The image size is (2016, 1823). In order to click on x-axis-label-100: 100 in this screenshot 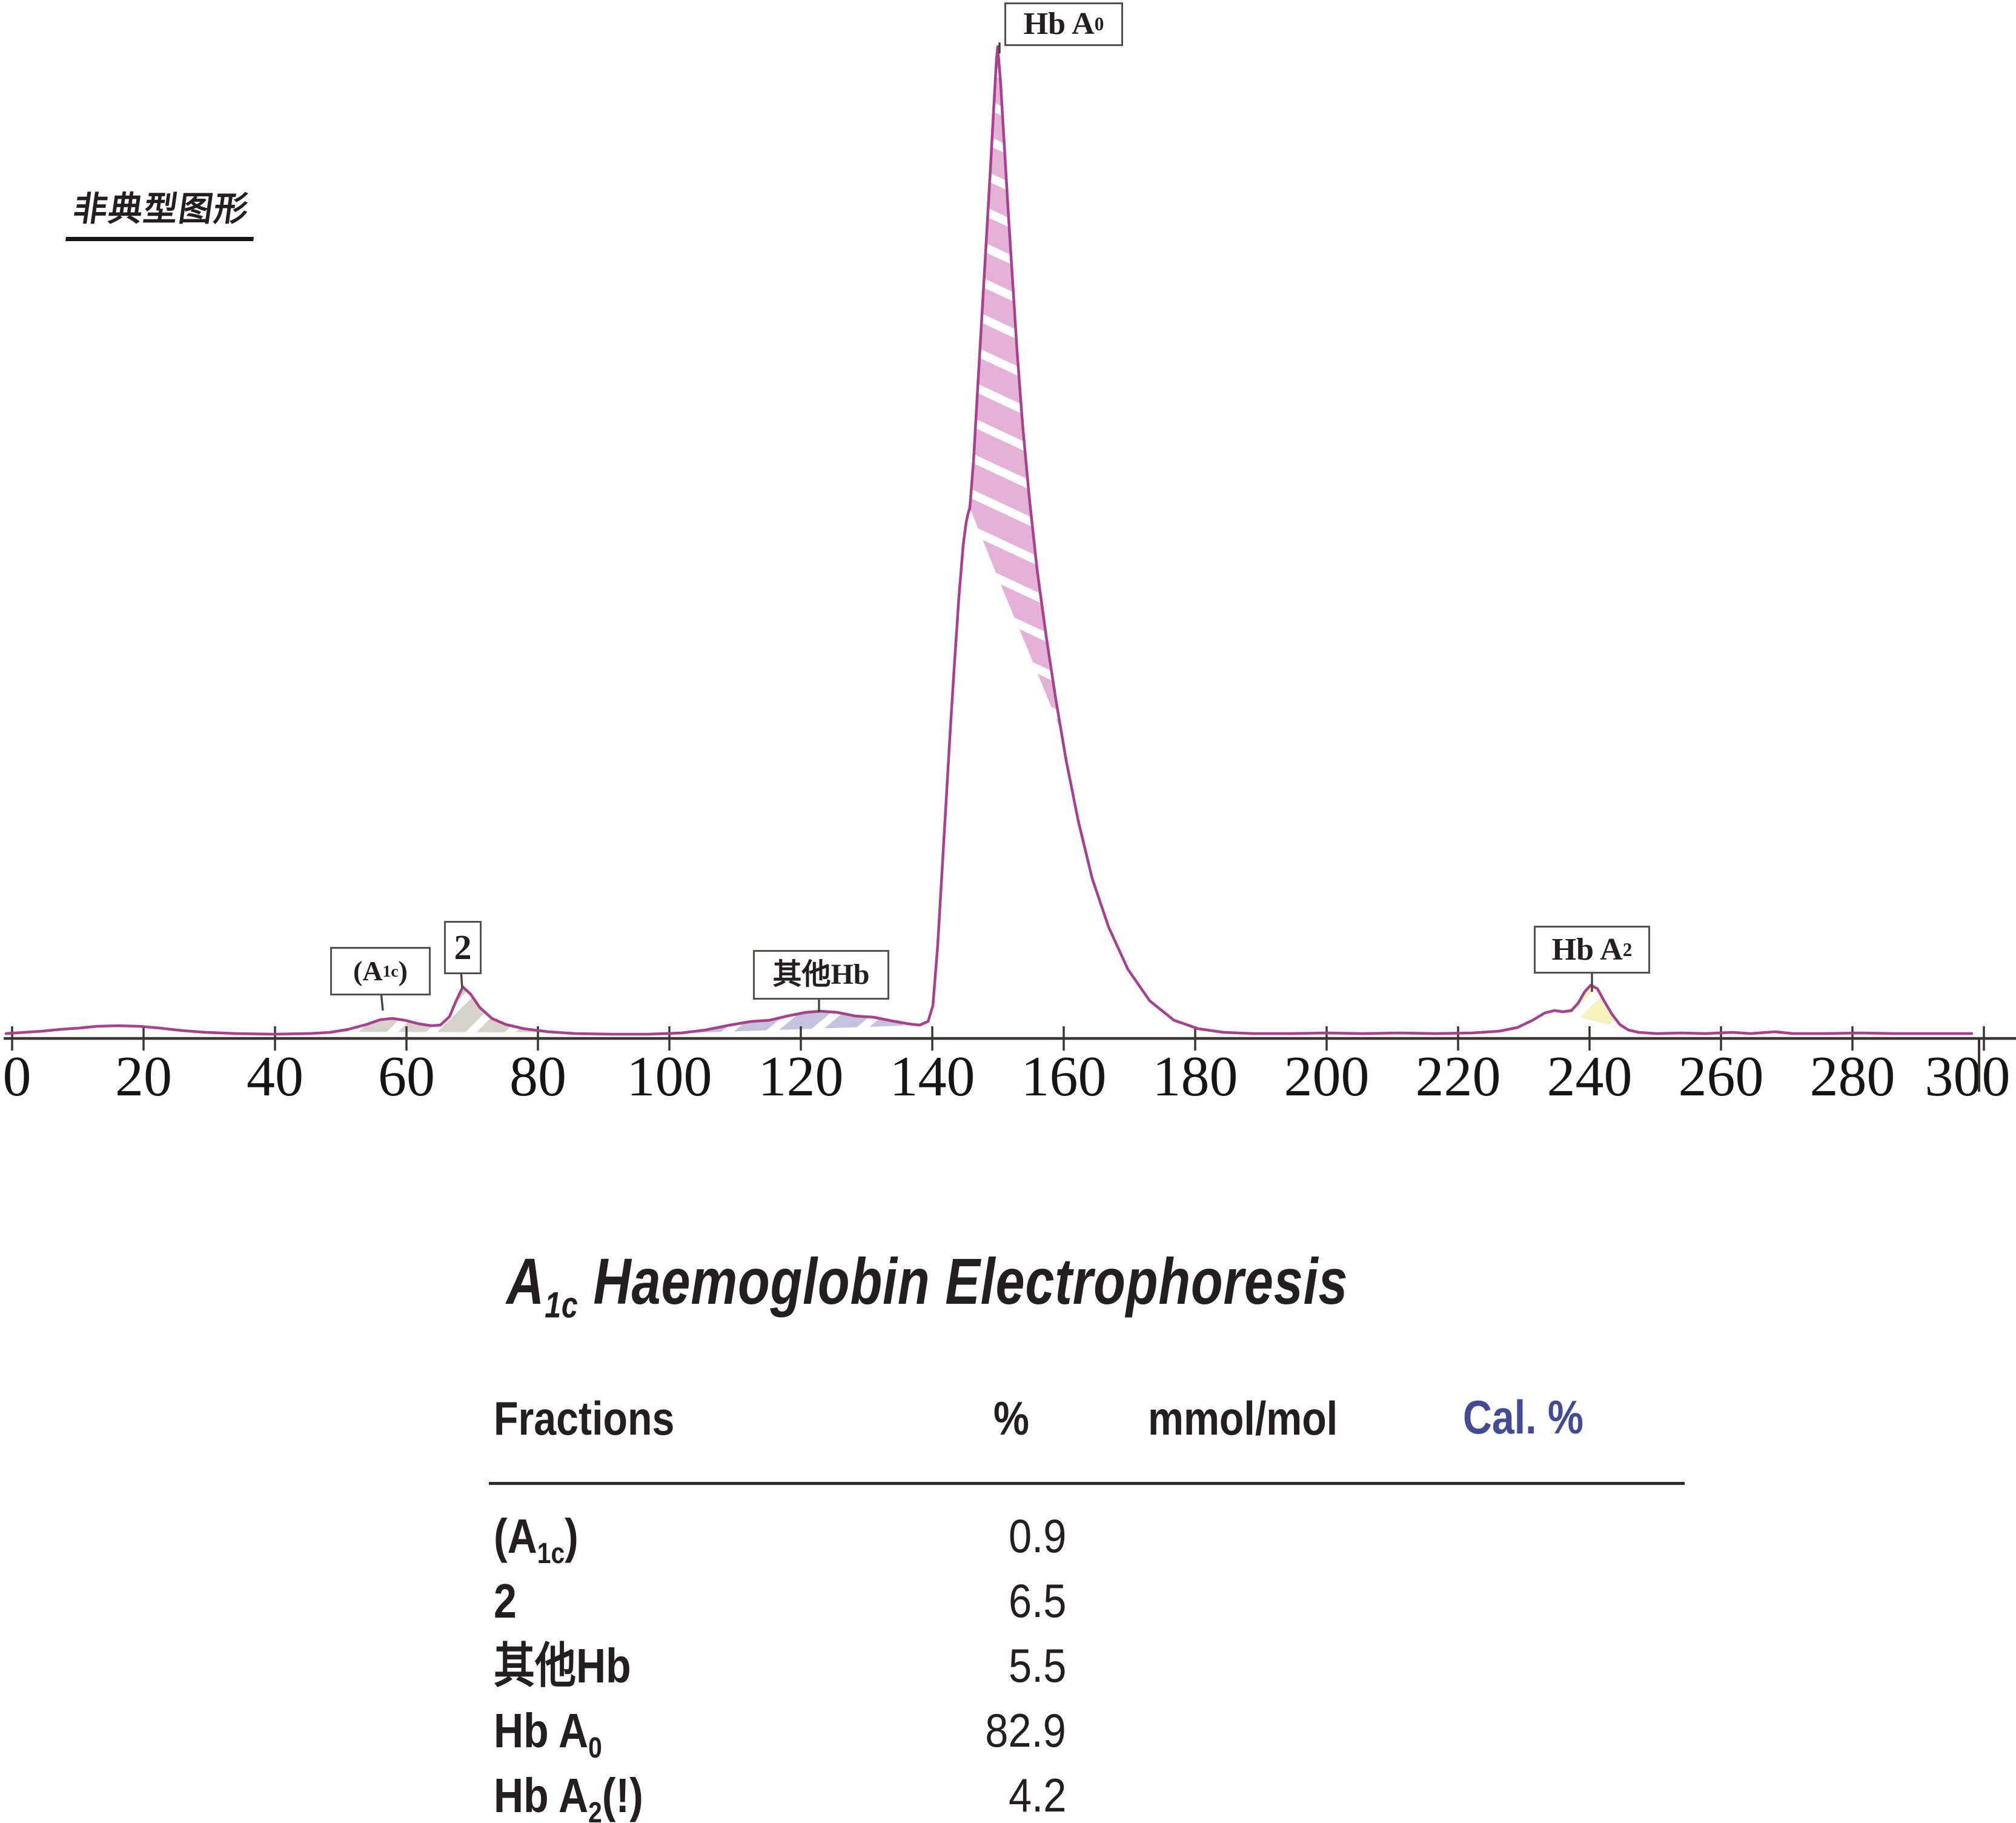, I will do `click(669, 1076)`.